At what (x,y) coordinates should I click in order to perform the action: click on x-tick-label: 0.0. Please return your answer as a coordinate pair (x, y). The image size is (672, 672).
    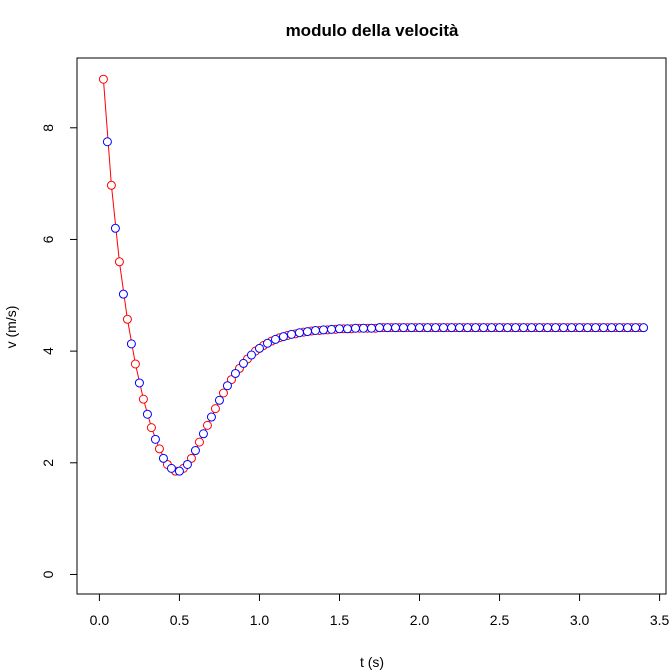
    Looking at the image, I should click on (100, 620).